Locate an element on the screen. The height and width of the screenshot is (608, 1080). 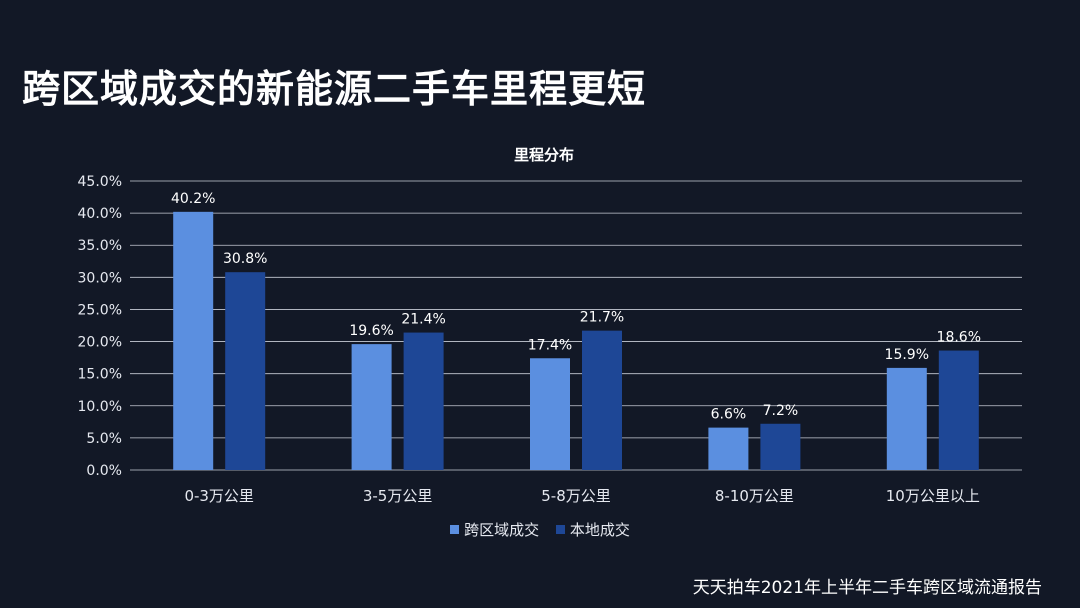
y-tick-label: 20.0% is located at coordinates (100, 343).